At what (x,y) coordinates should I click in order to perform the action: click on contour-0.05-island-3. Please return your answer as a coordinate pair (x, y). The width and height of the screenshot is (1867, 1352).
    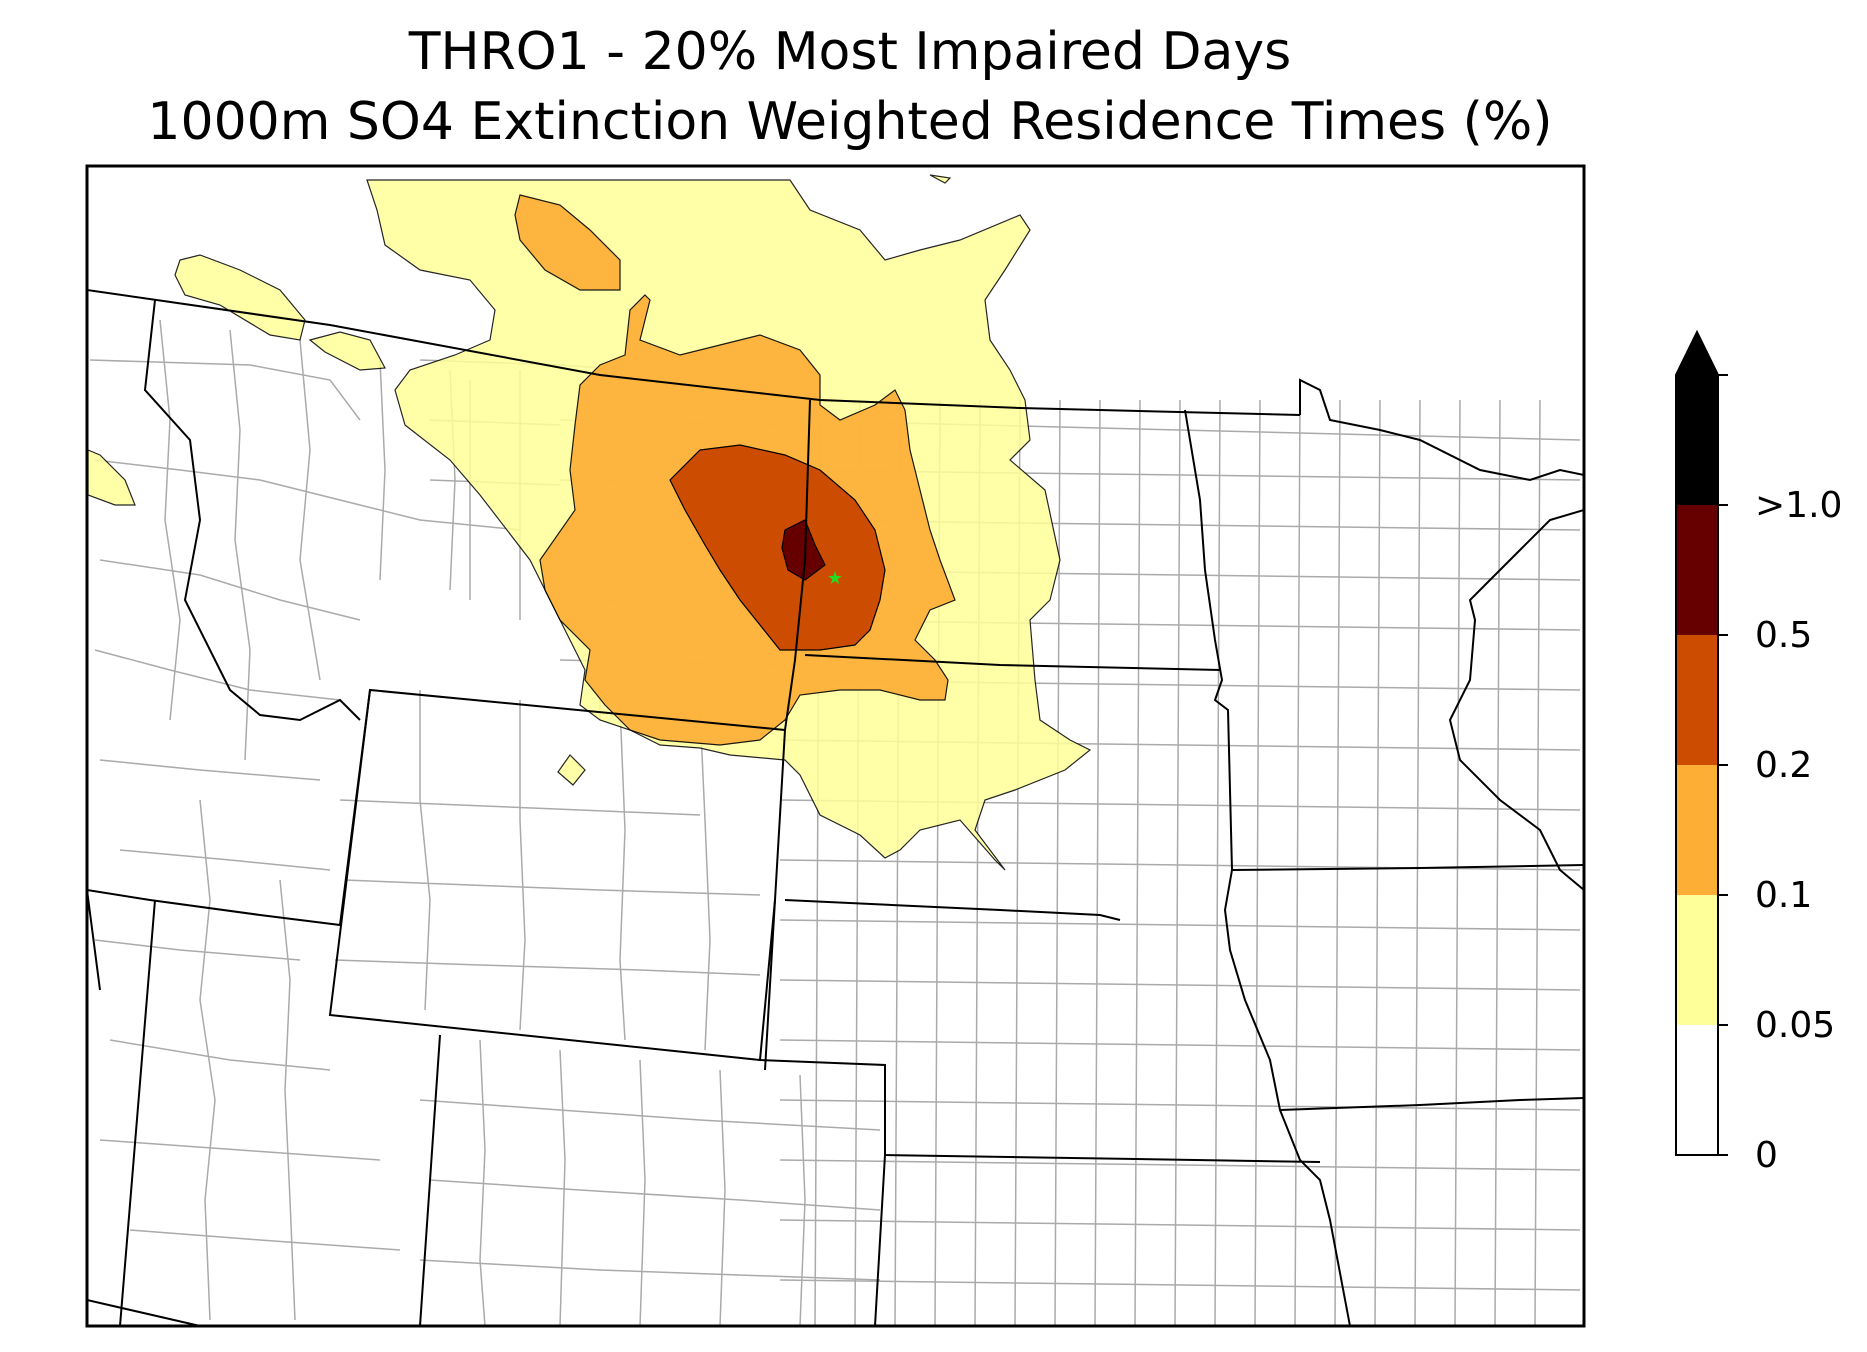
    Looking at the image, I should click on (111, 477).